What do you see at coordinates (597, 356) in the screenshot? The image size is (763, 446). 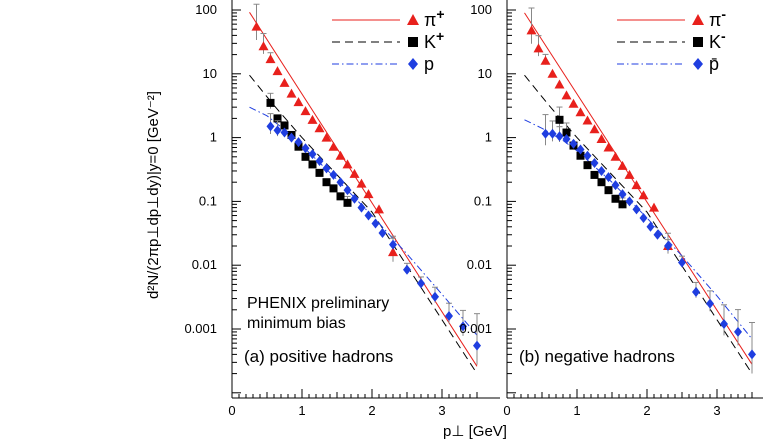 I see `panel-title: (b) negative hadrons` at bounding box center [597, 356].